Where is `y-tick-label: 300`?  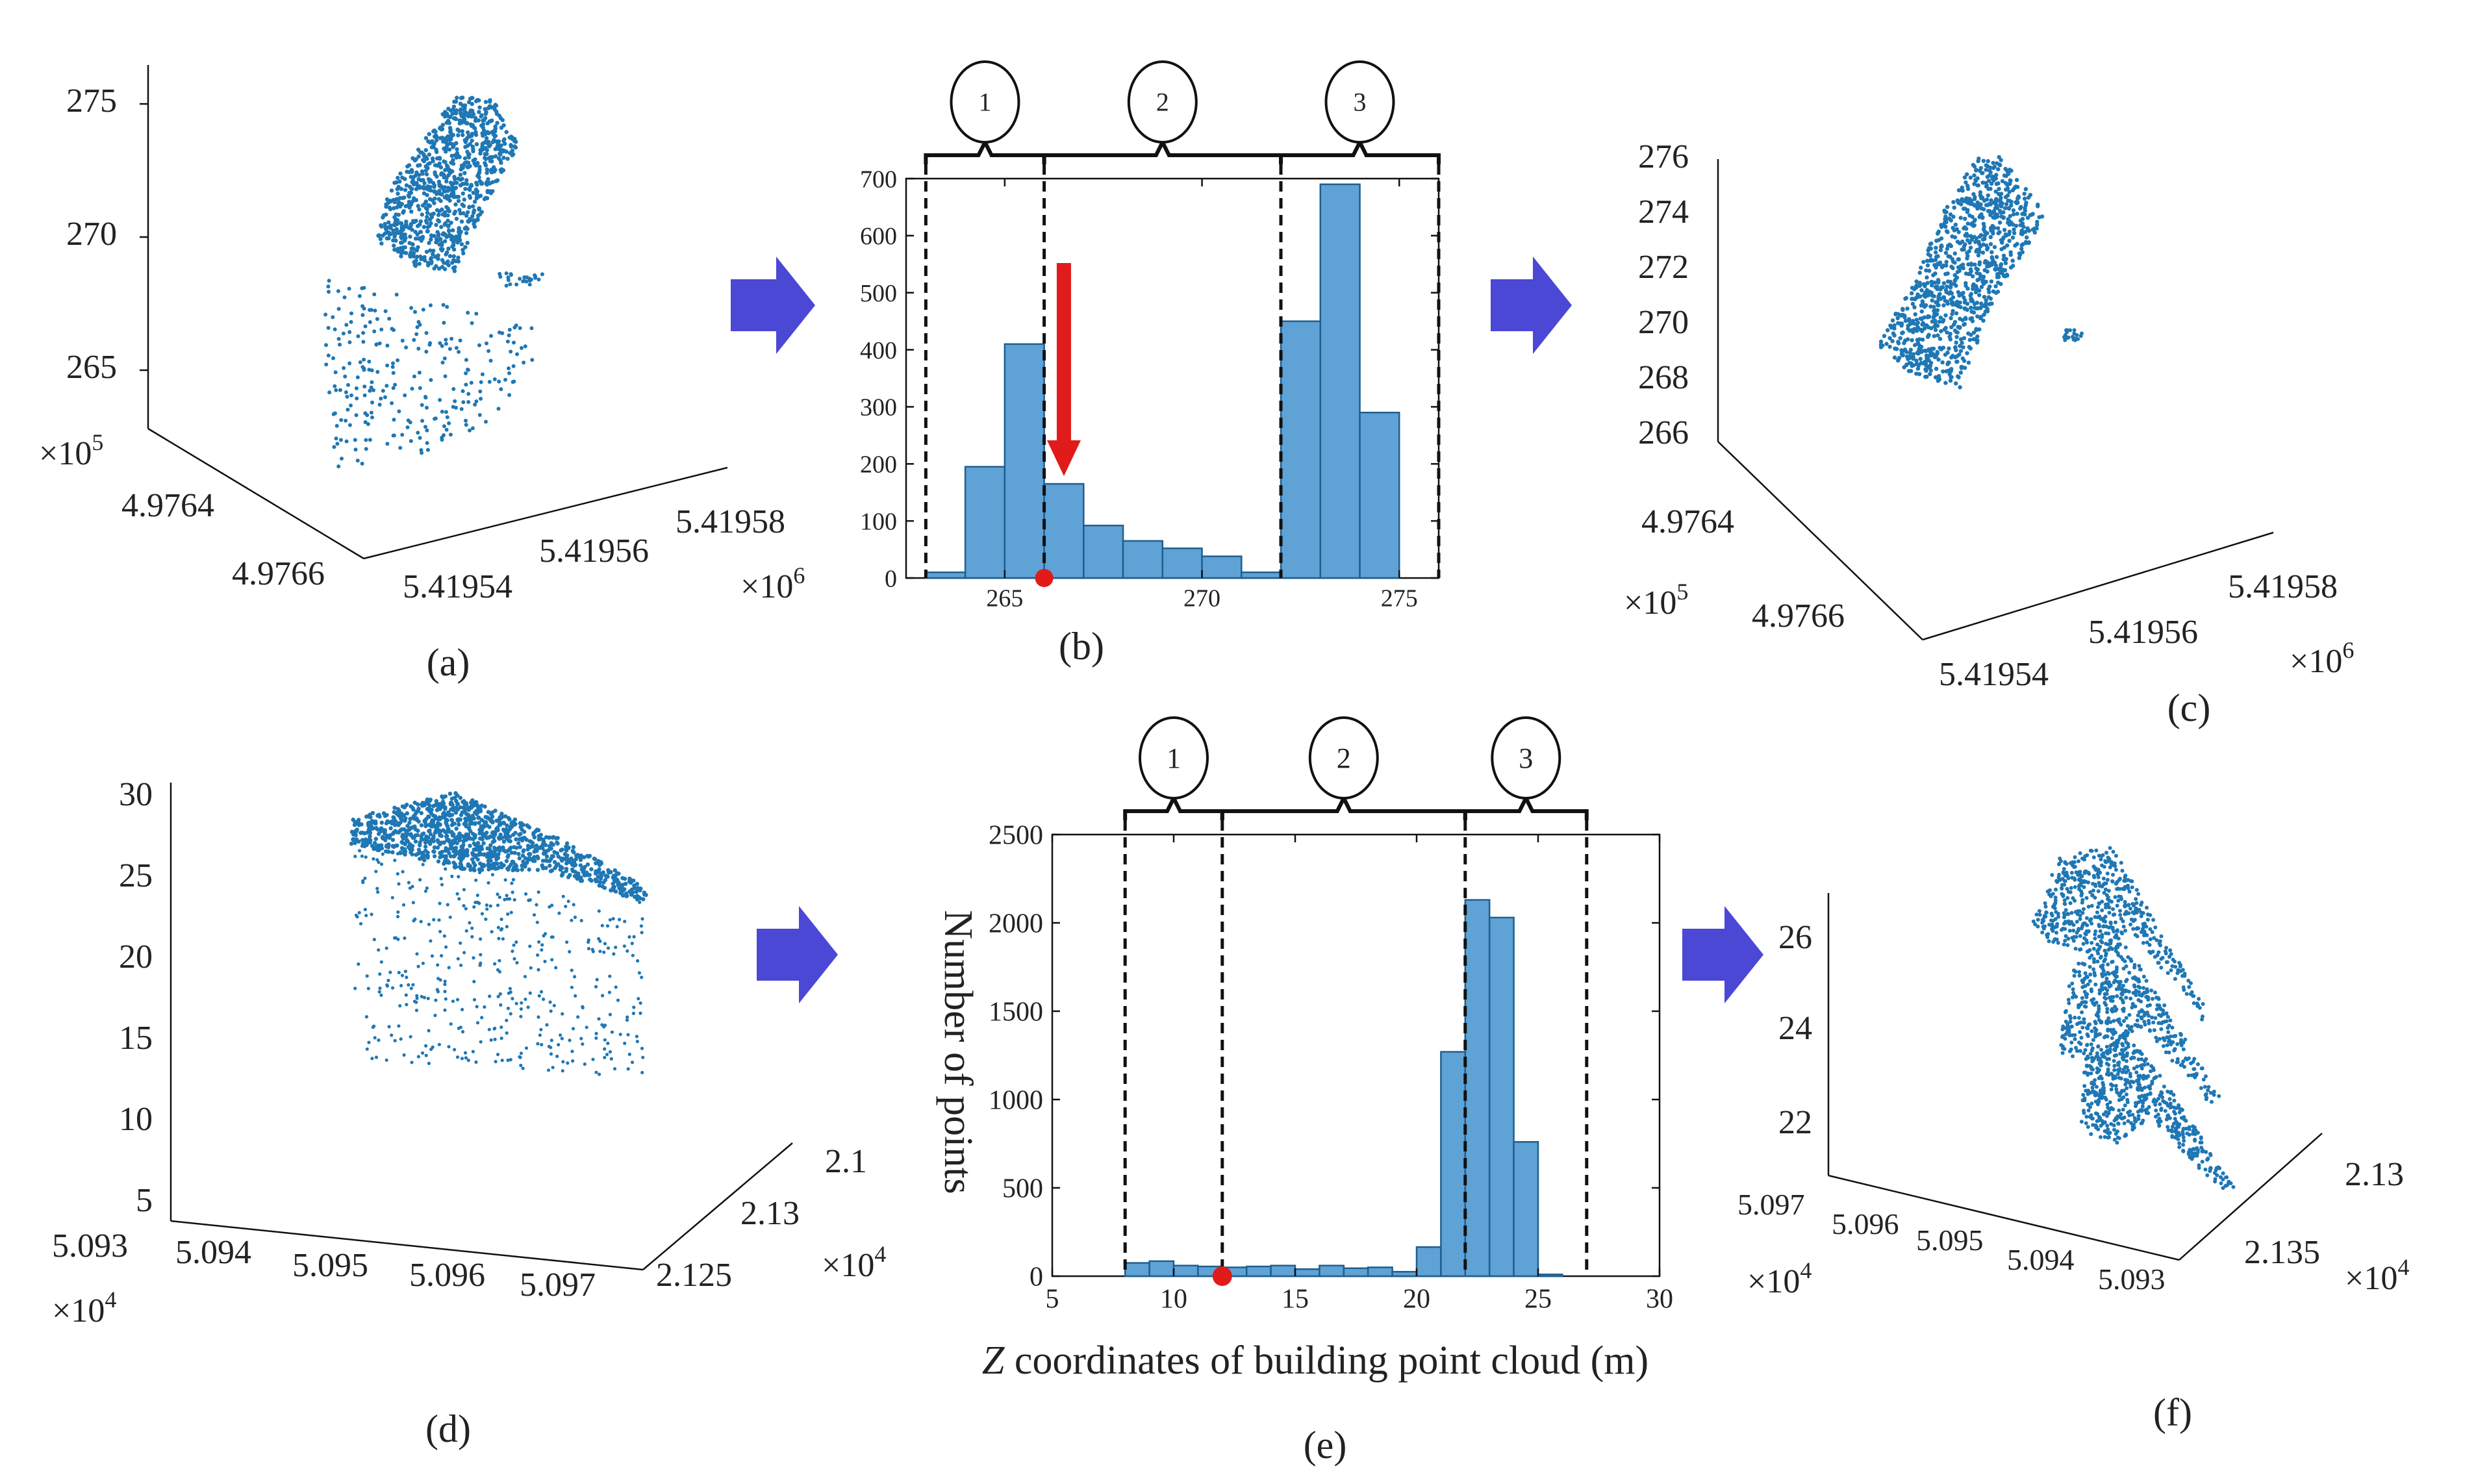
y-tick-label: 300 is located at coordinates (878, 407).